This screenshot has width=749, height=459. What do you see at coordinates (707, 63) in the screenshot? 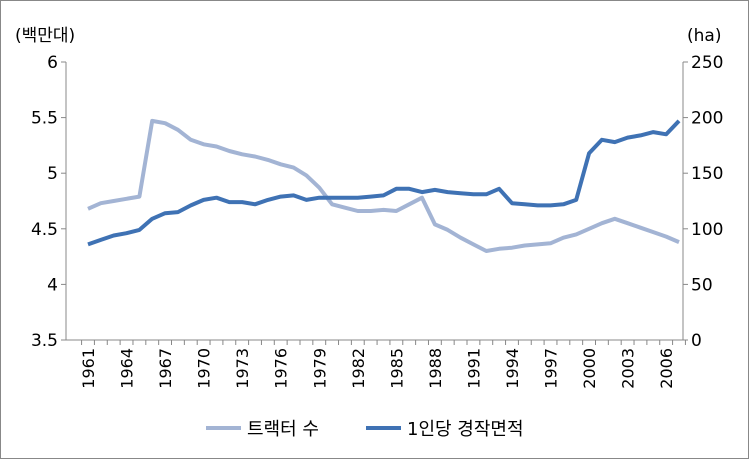
I see `right-tick-label: 250` at bounding box center [707, 63].